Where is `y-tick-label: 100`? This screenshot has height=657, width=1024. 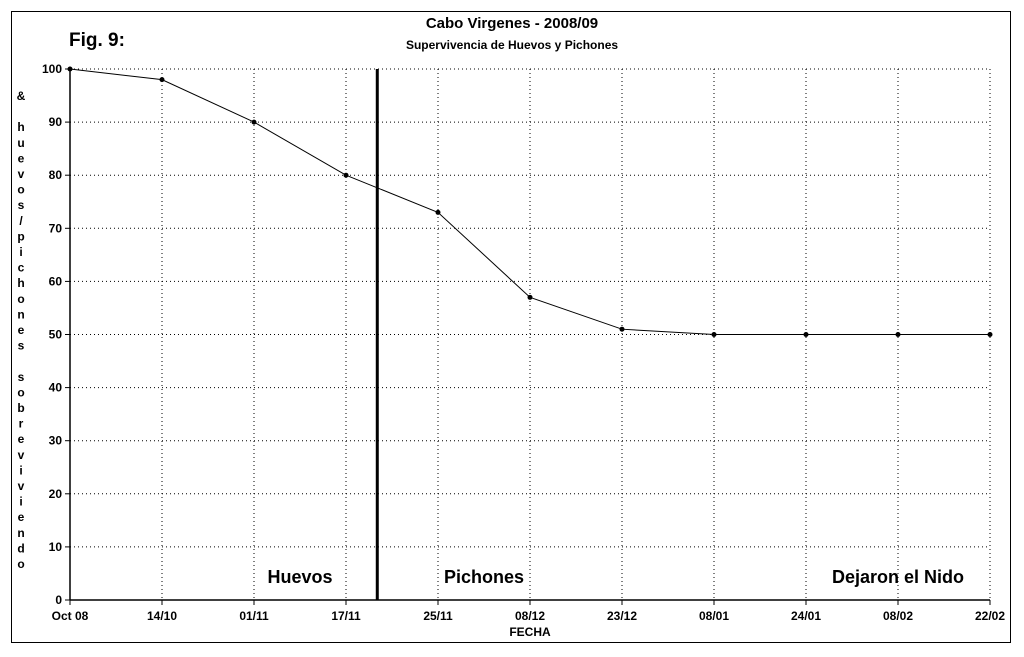 y-tick-label: 100 is located at coordinates (52, 69).